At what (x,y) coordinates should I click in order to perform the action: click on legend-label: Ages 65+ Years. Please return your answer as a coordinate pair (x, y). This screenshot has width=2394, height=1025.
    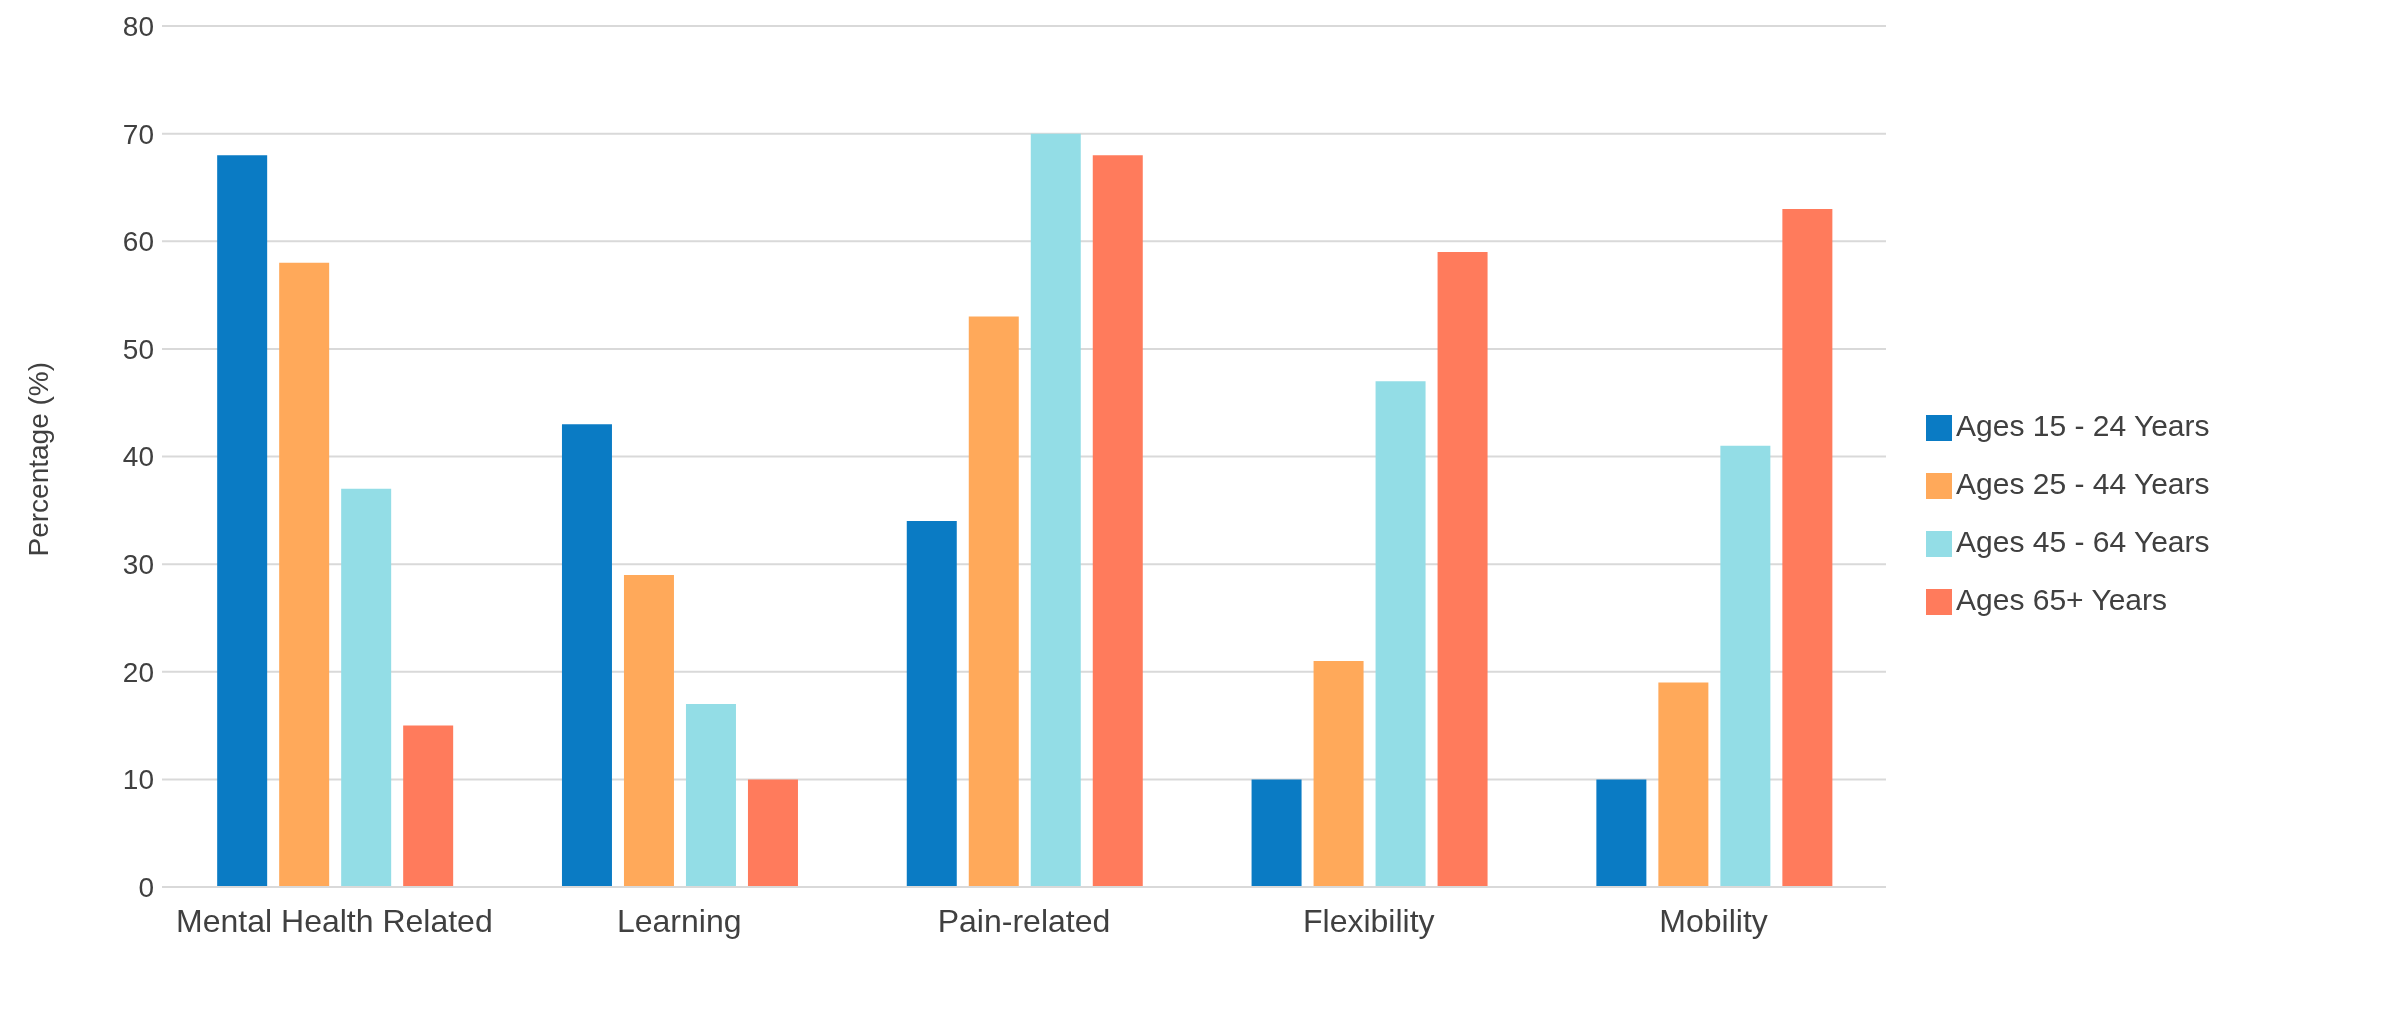
    Looking at the image, I should click on (2062, 599).